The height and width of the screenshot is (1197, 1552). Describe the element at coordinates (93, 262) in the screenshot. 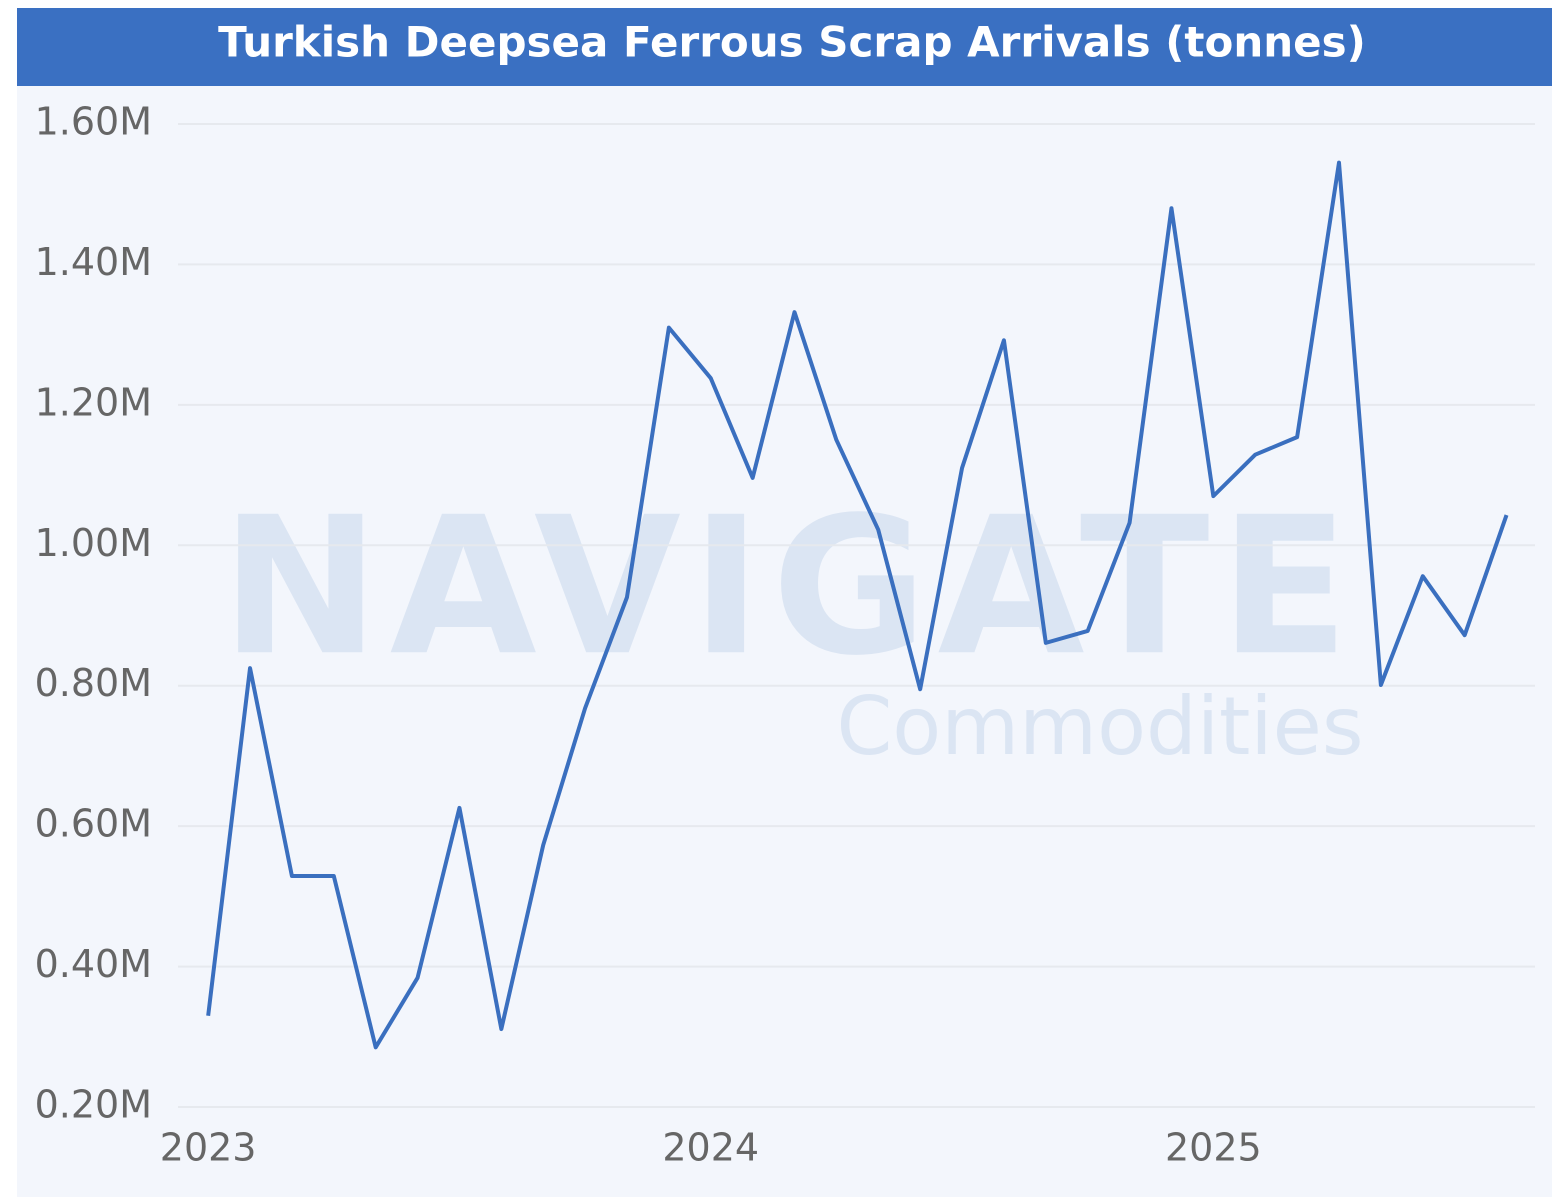

I see `y-tick-label: 1.40M` at that location.